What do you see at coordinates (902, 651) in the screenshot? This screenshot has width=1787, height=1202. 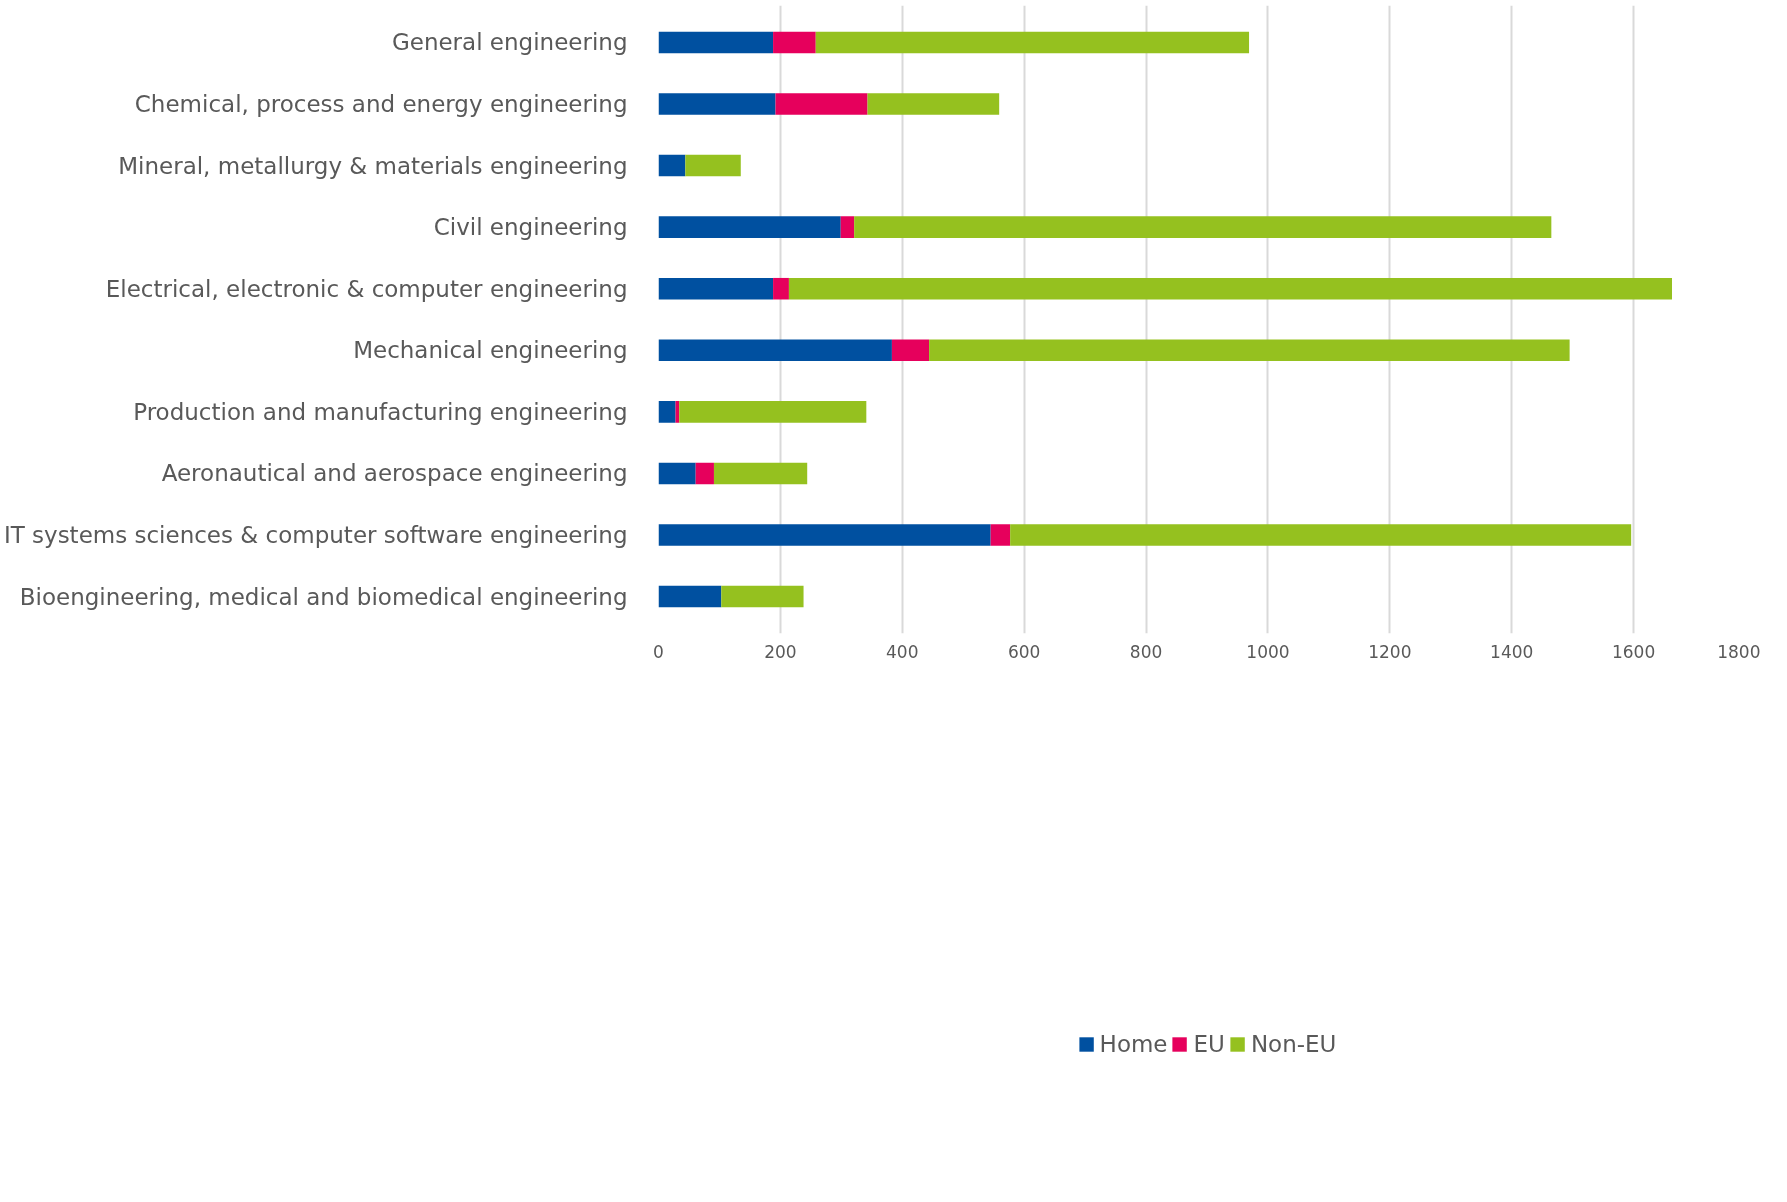 I see `x-tick-label: 400` at bounding box center [902, 651].